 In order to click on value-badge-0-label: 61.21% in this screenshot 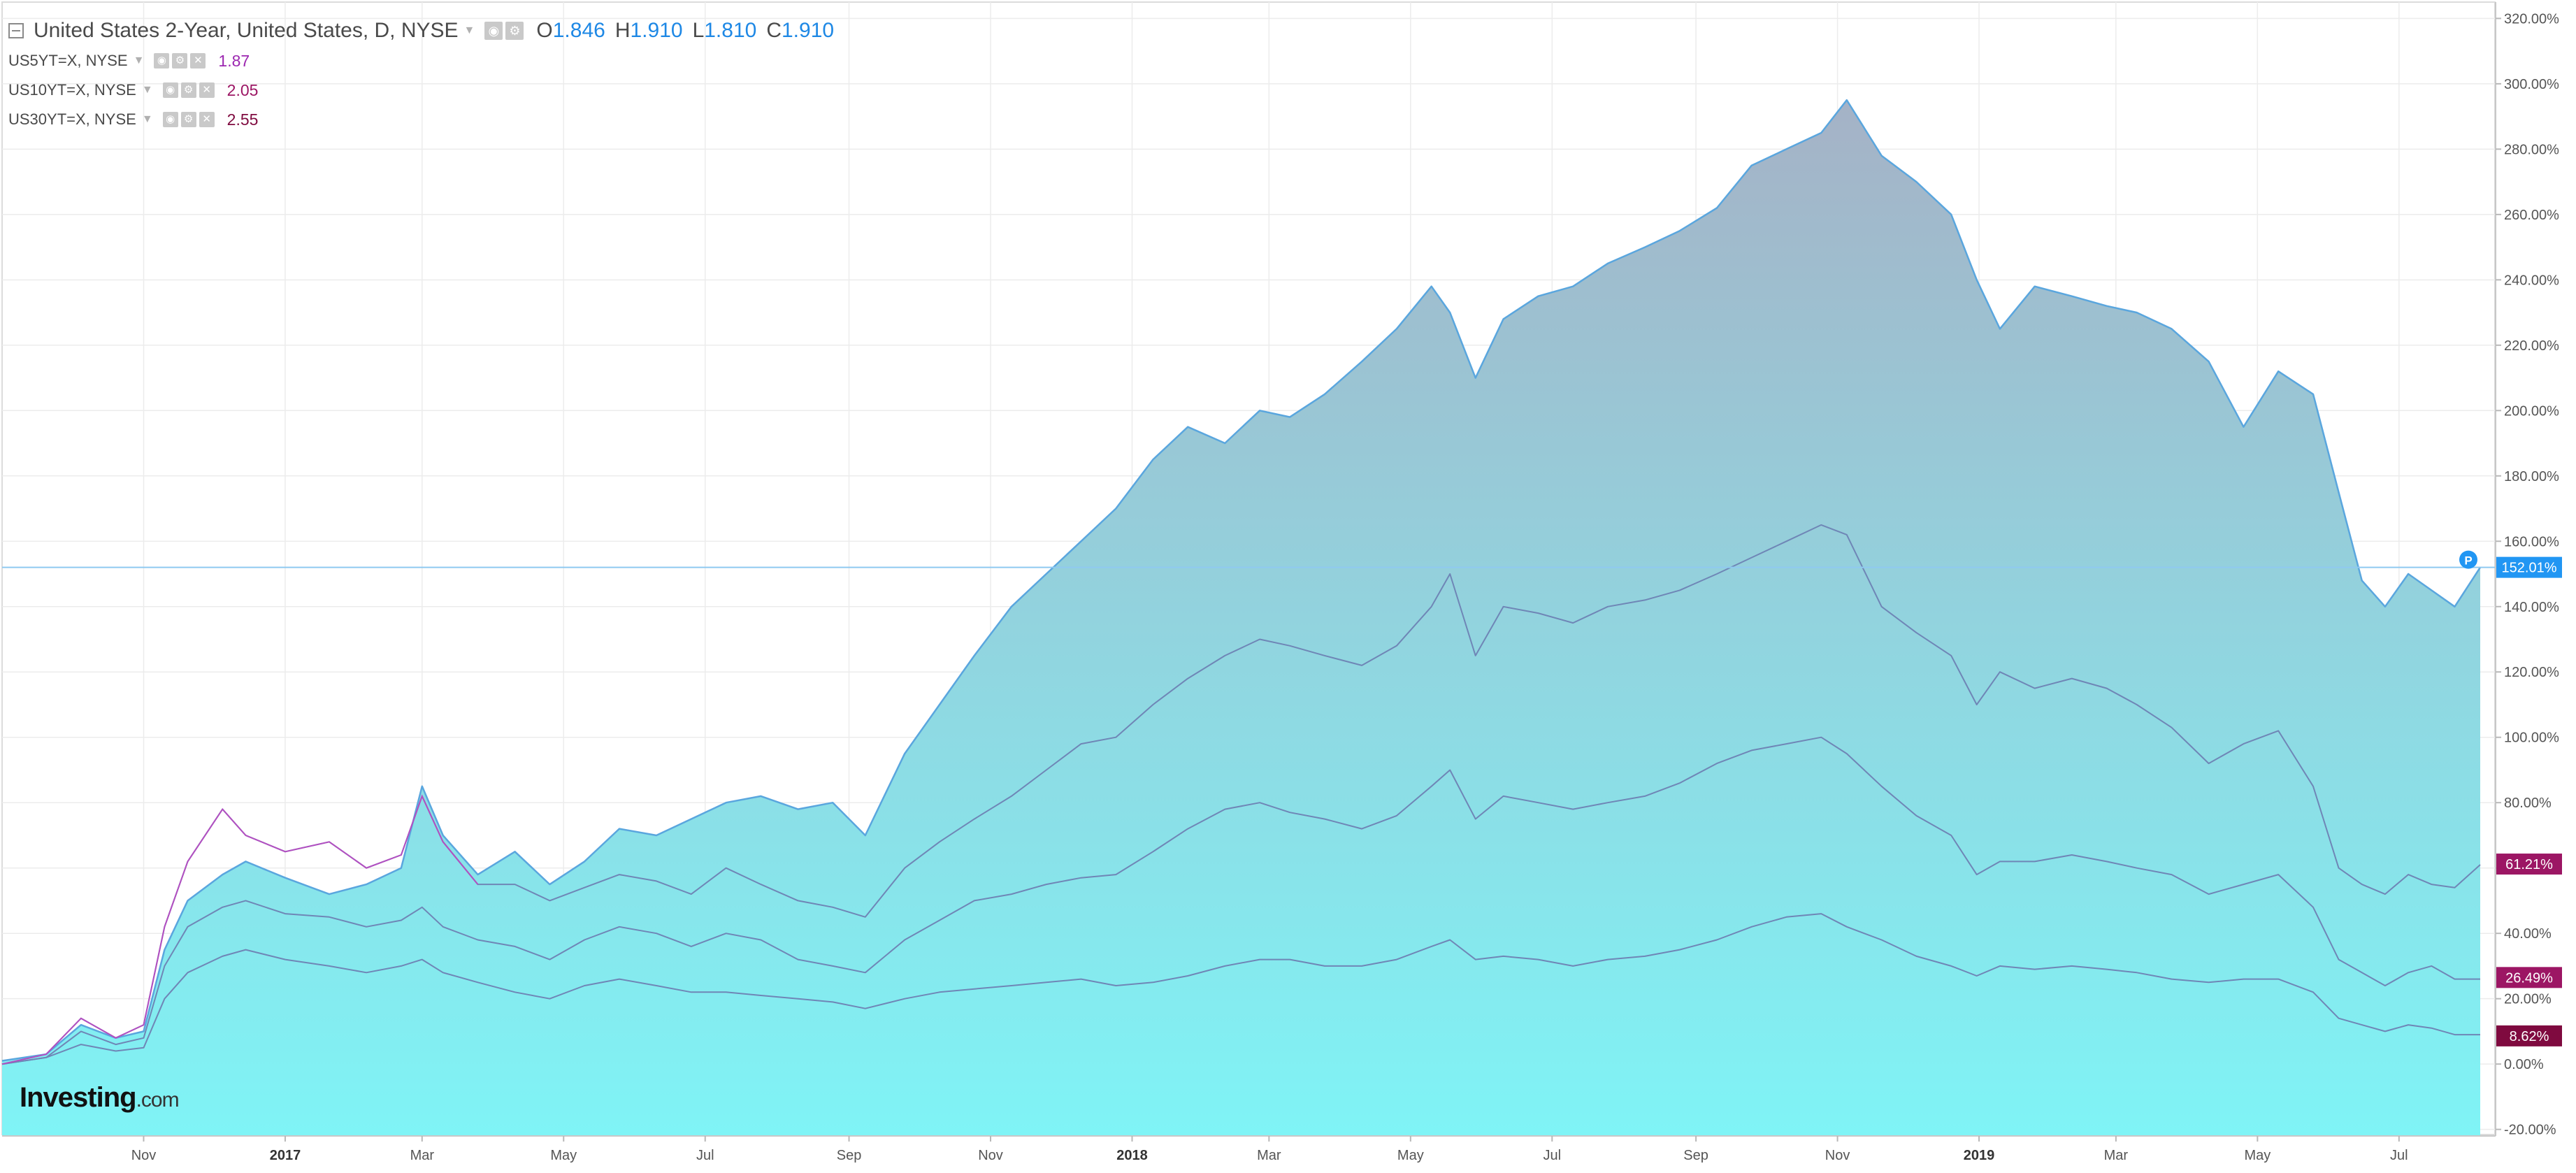, I will do `click(2529, 864)`.